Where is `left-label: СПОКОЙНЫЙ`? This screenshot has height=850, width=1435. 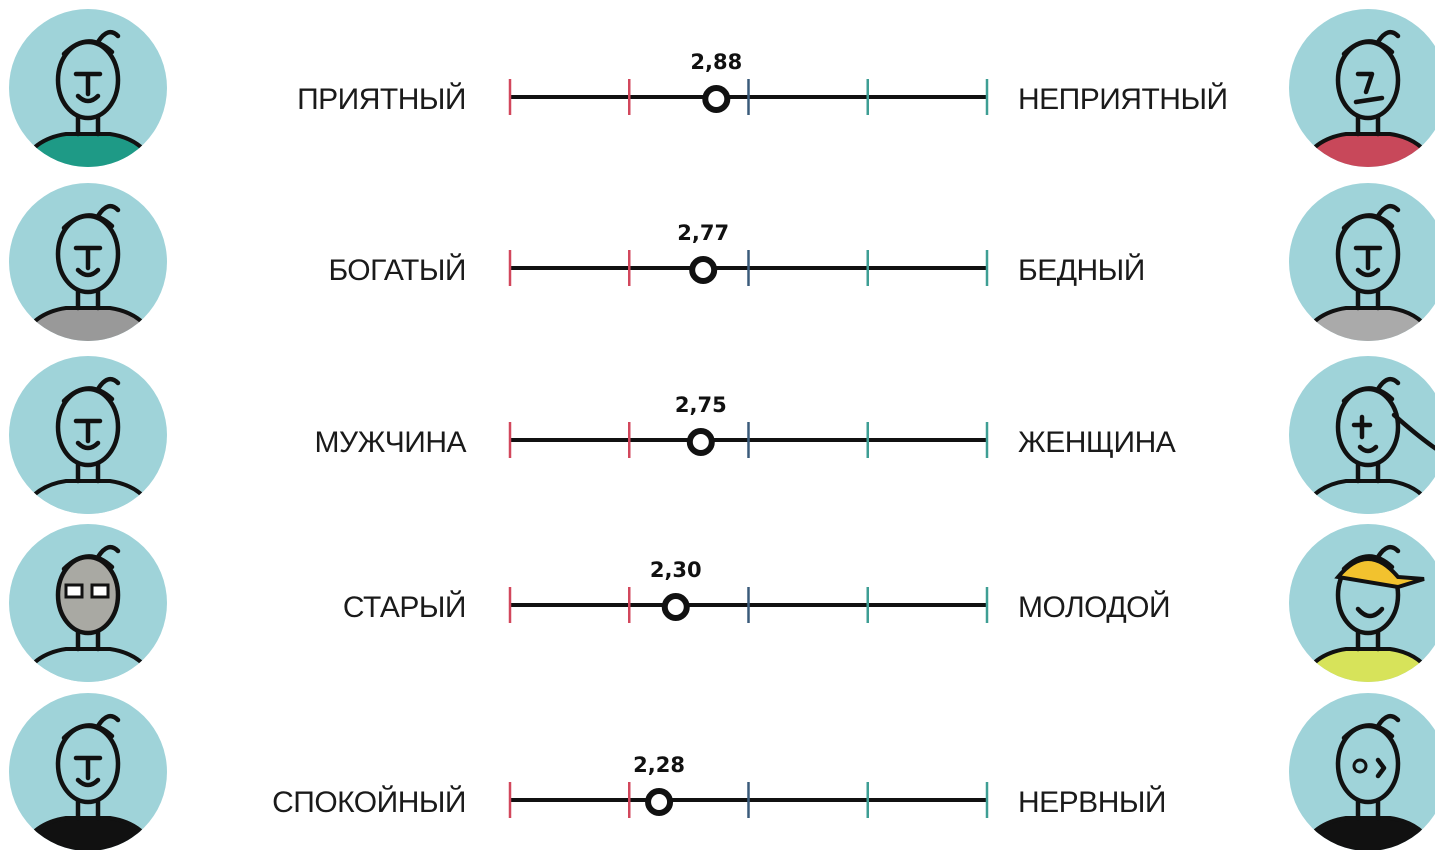 left-label: СПОКОЙНЫЙ is located at coordinates (369, 802).